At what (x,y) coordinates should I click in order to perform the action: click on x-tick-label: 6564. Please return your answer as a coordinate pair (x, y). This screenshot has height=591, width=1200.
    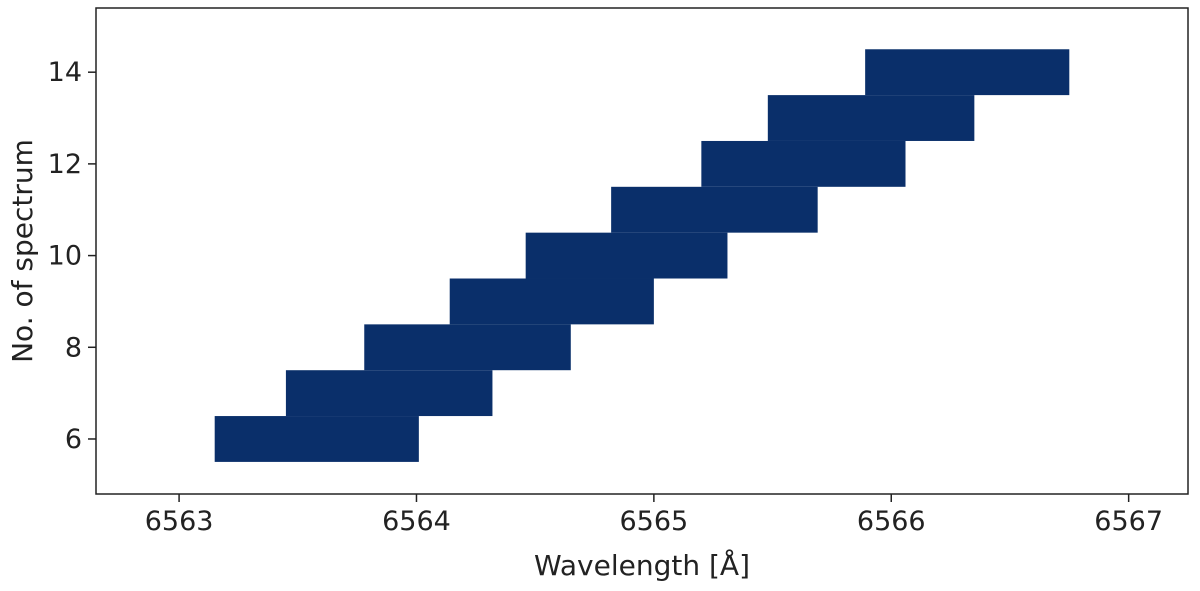
    Looking at the image, I should click on (416, 521).